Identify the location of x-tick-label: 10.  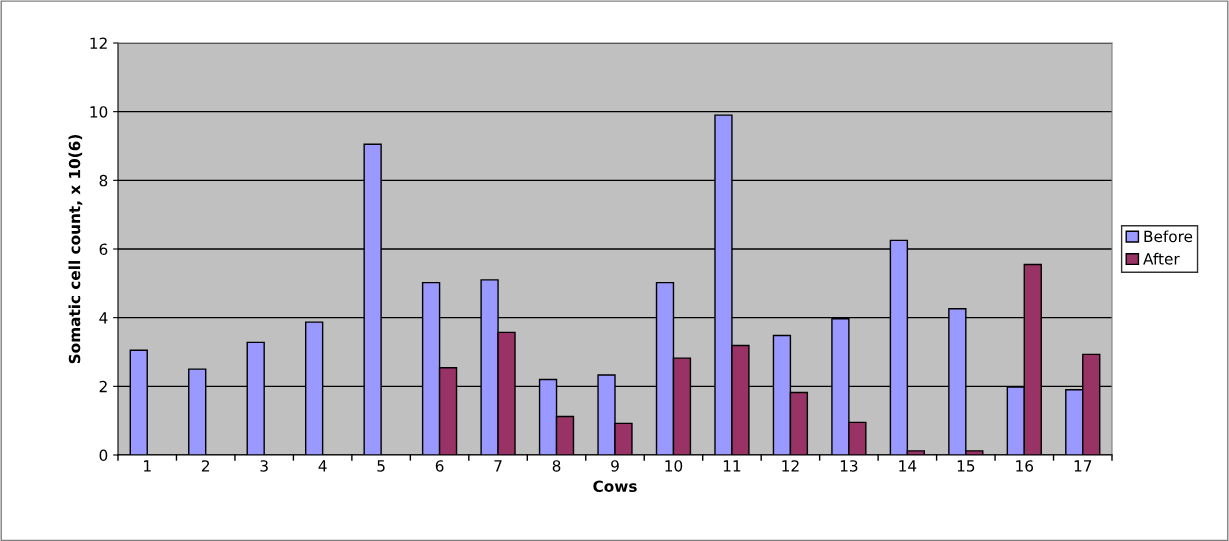
(674, 466).